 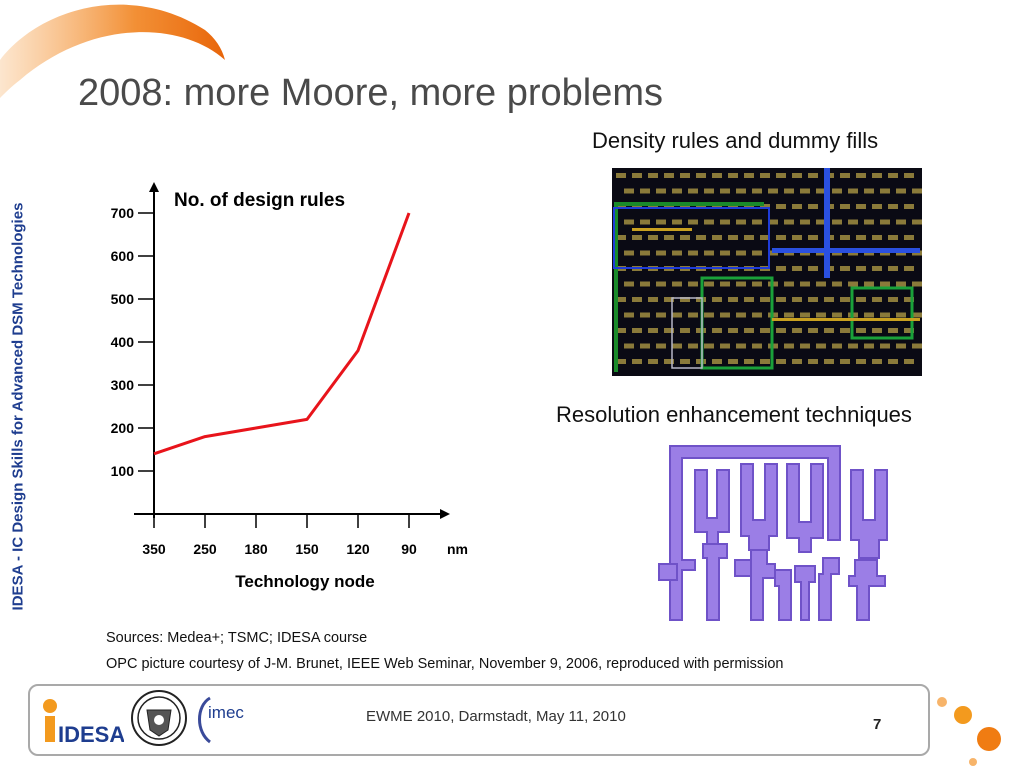 I want to click on x-tick-label: 180, so click(x=256, y=549).